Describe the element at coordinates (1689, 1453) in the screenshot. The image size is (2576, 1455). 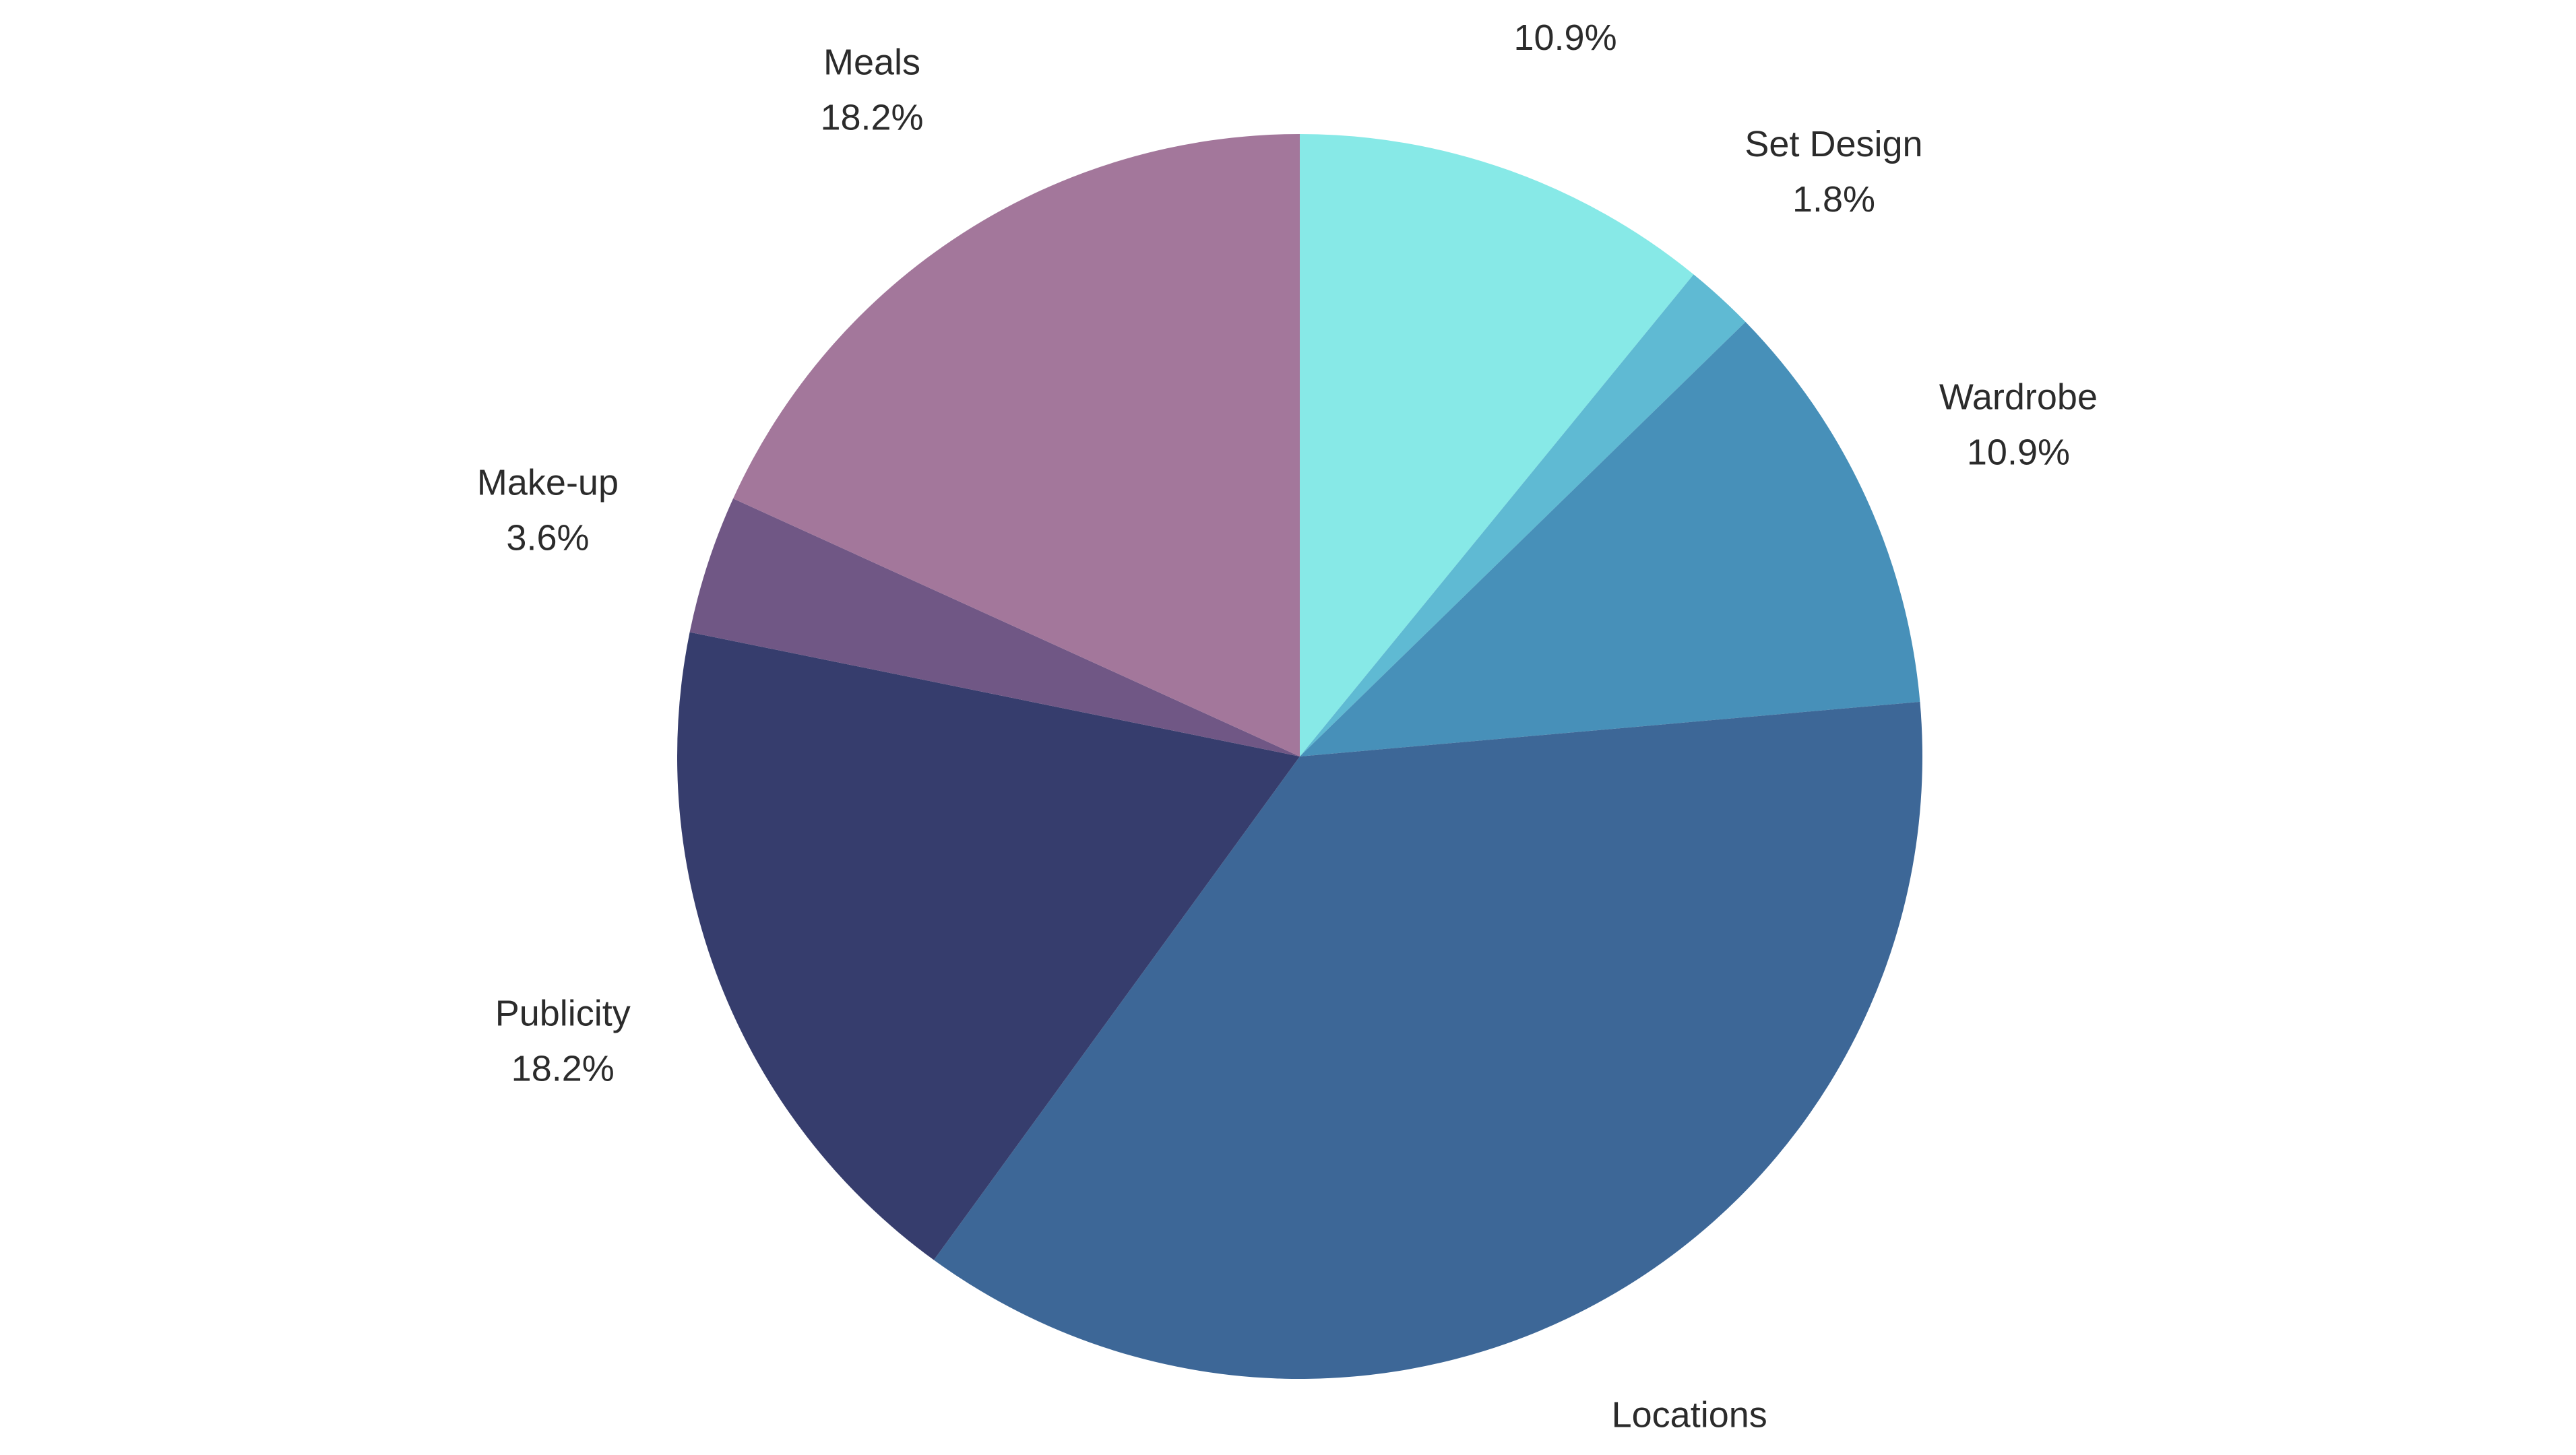
I see `slice-value-label: 36.4%` at that location.